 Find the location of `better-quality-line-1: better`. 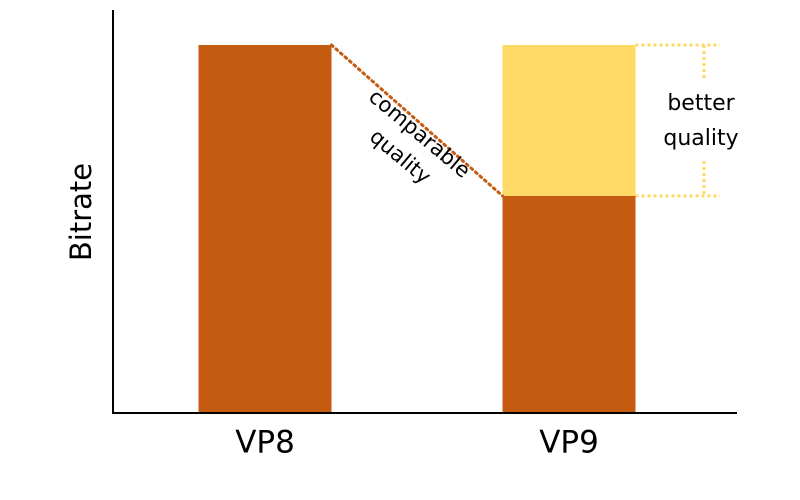

better-quality-line-1: better is located at coordinates (701, 103).